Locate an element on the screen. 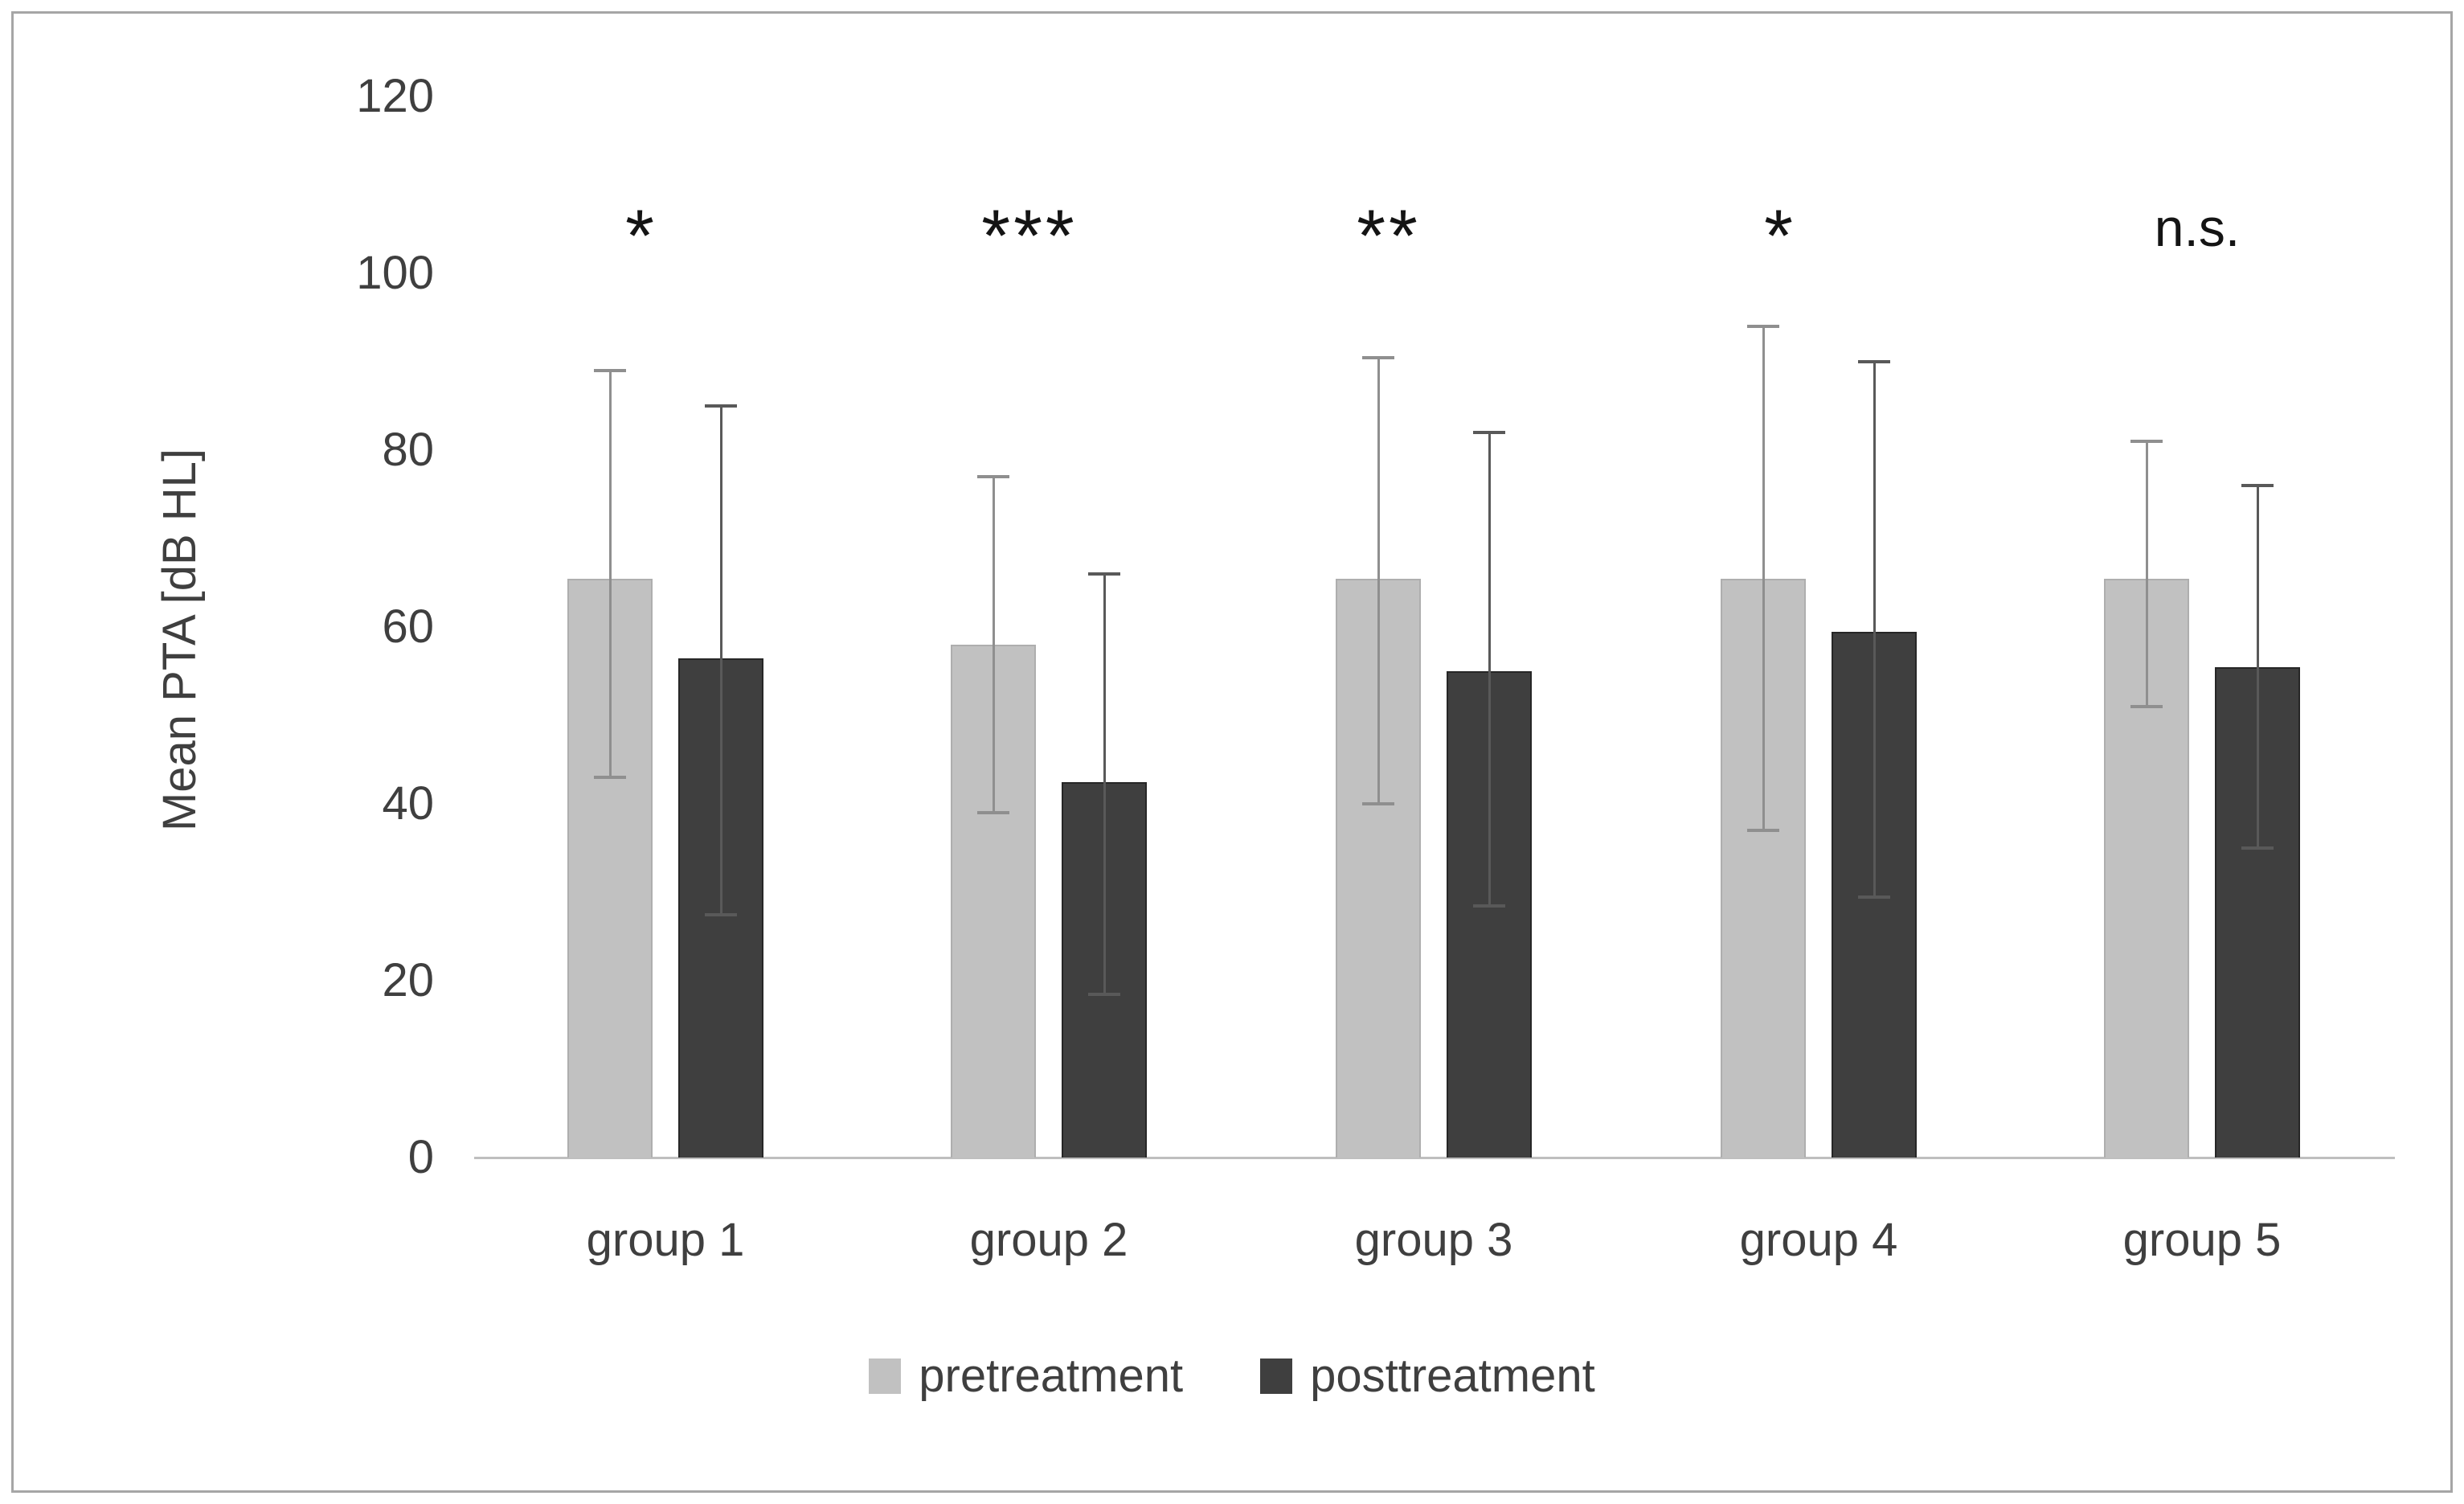 The image size is (2464, 1504). y-tick-label: 0 is located at coordinates (420, 1157).